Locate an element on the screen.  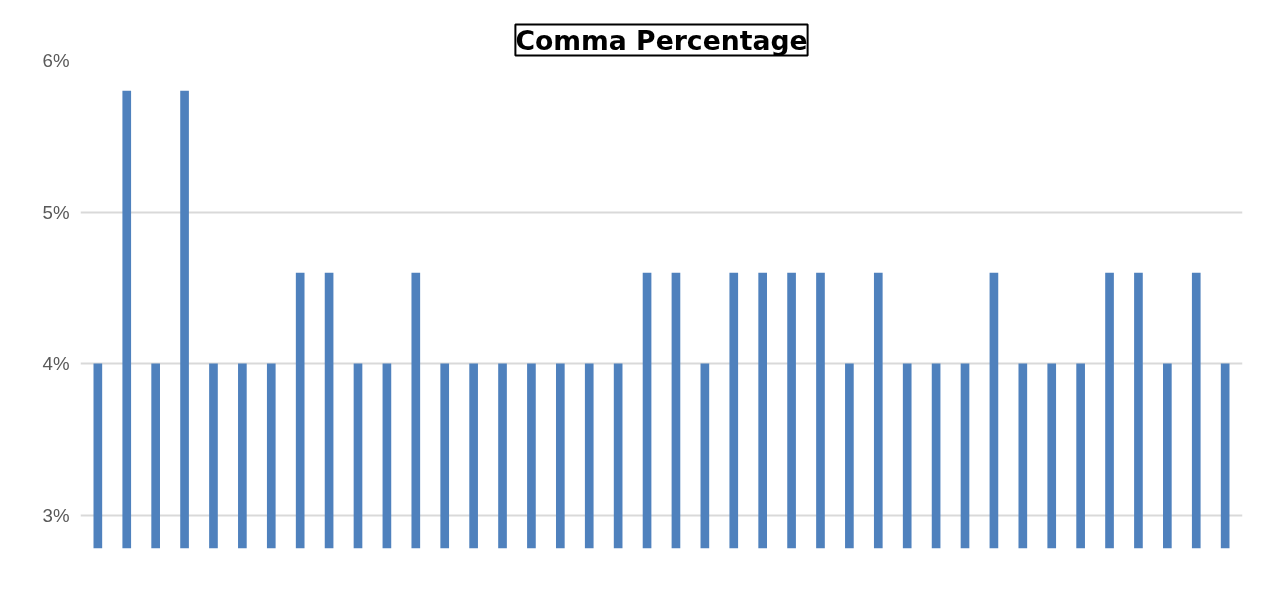
chart-title: Comma Percentage is located at coordinates (661, 40).